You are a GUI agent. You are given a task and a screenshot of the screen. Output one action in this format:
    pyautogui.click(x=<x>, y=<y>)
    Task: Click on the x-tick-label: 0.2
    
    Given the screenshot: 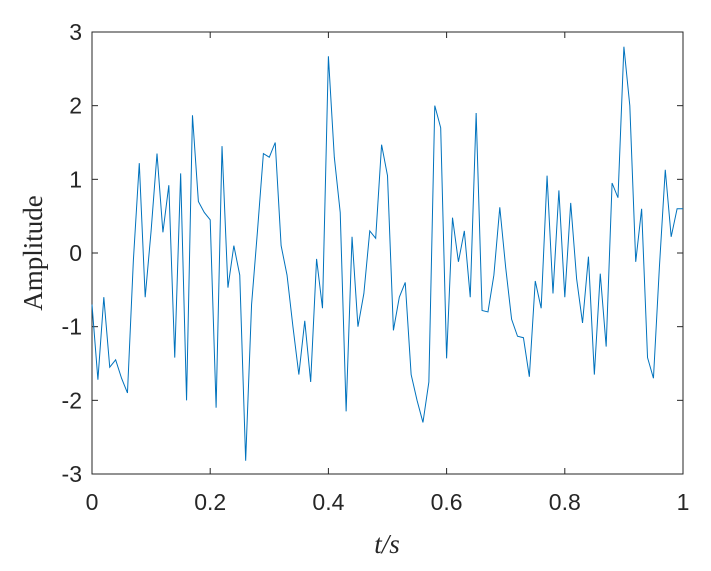 What is the action you would take?
    pyautogui.click(x=210, y=502)
    